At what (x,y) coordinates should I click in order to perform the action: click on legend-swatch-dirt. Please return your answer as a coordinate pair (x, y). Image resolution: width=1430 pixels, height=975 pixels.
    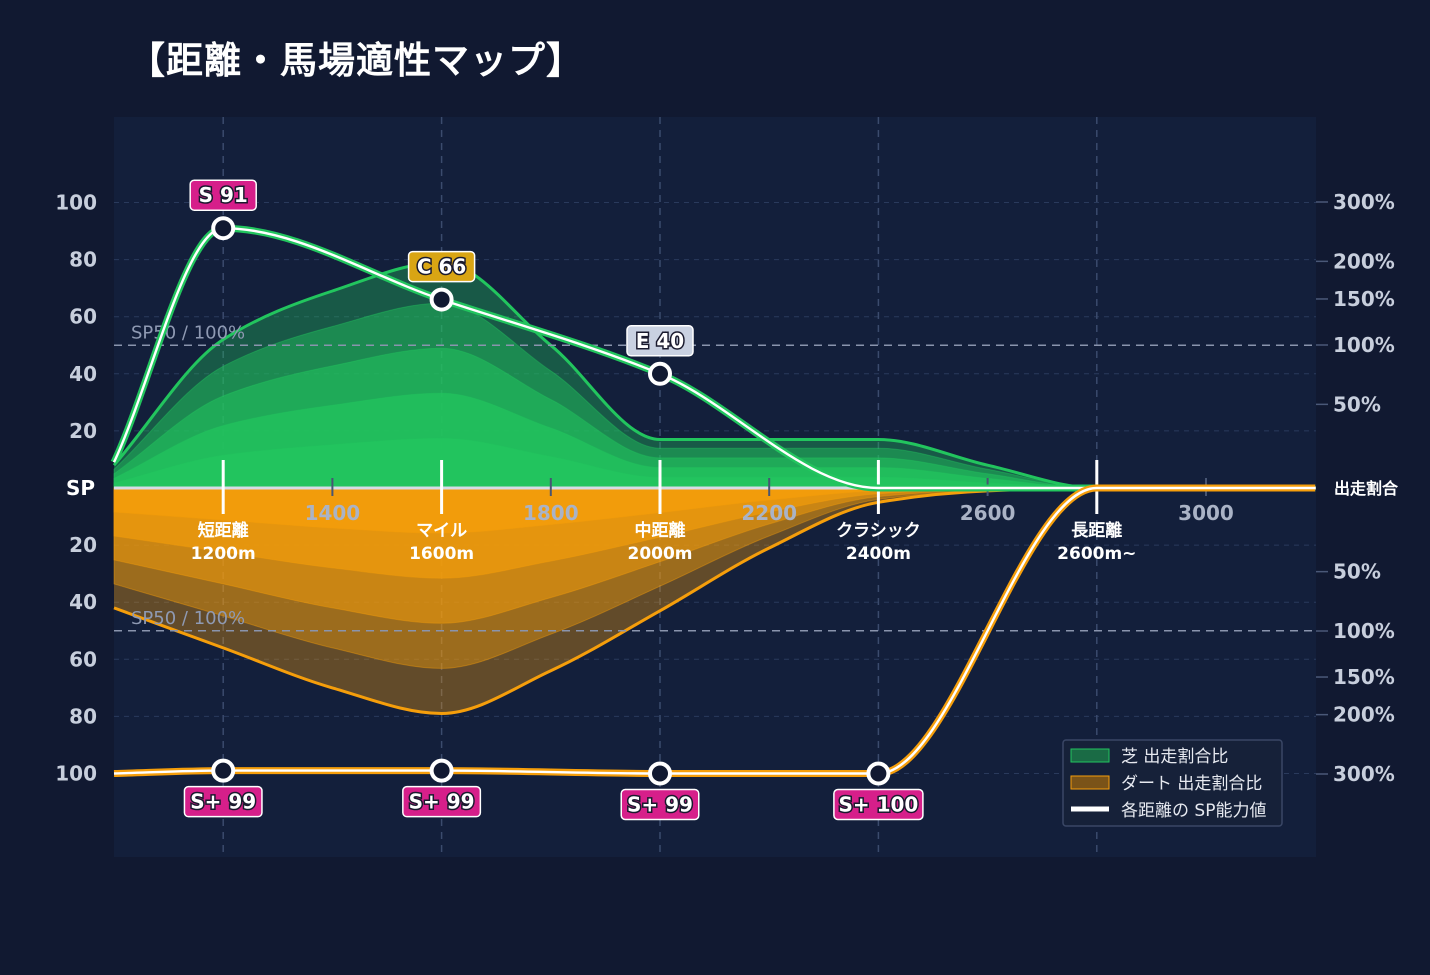
    Looking at the image, I should click on (1090, 782).